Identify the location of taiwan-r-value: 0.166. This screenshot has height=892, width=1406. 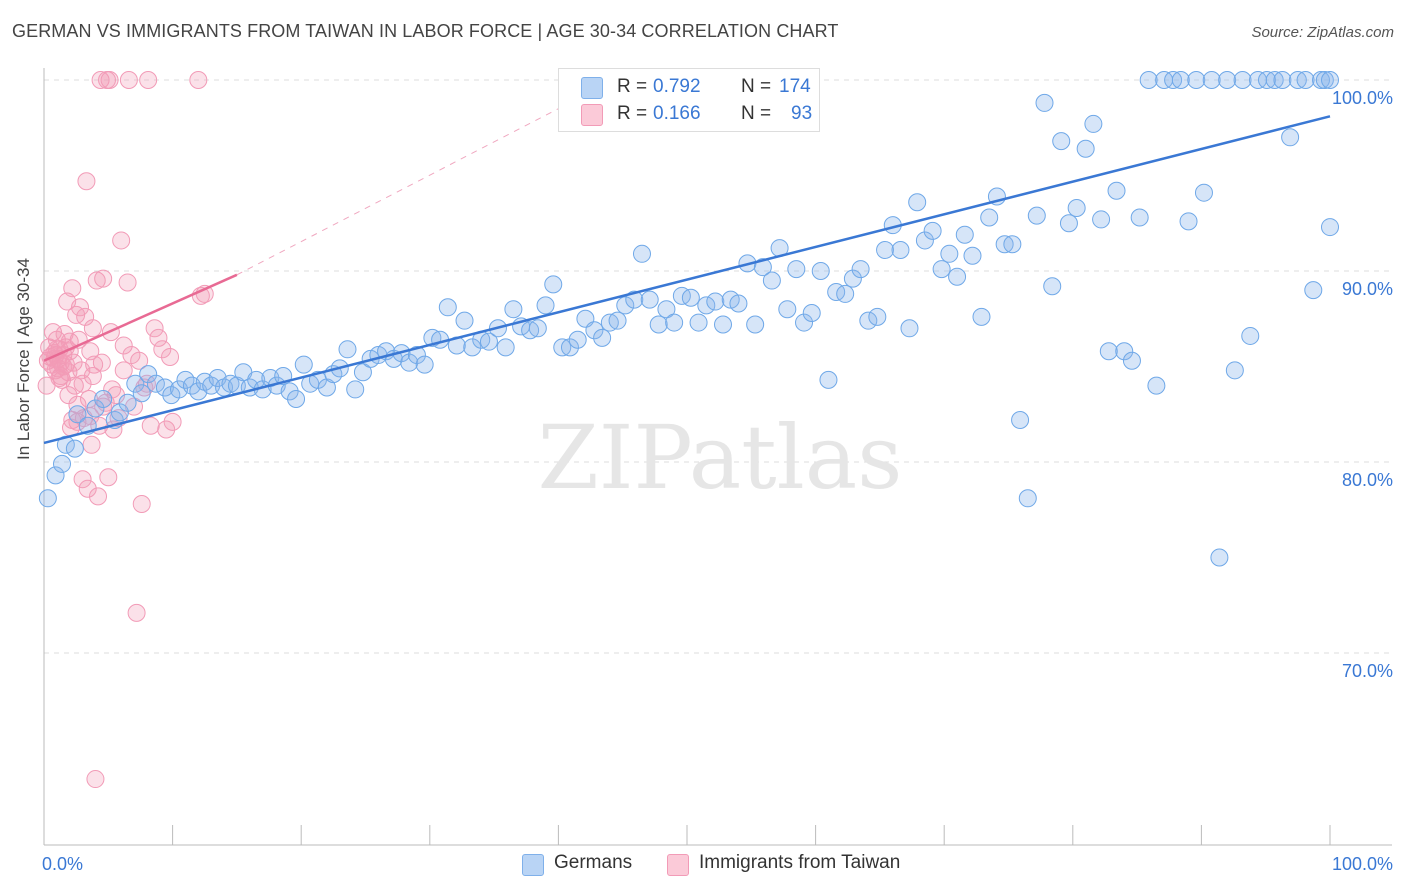
(677, 113).